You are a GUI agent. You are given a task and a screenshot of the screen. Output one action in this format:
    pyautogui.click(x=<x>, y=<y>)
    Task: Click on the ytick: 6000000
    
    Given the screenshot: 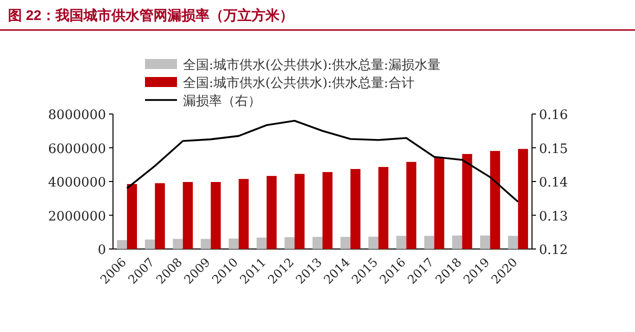 What is the action you would take?
    pyautogui.click(x=77, y=149)
    